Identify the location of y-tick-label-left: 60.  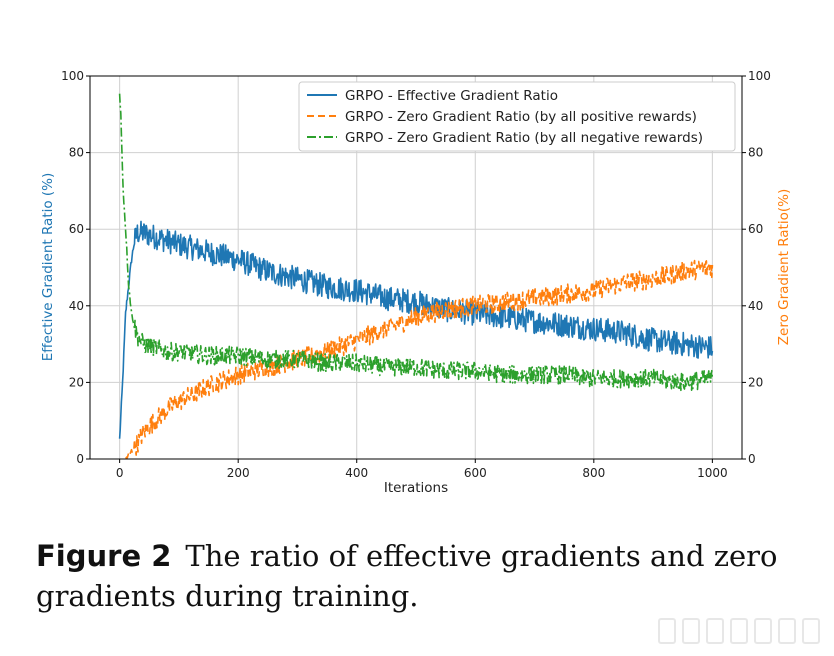
(76, 229).